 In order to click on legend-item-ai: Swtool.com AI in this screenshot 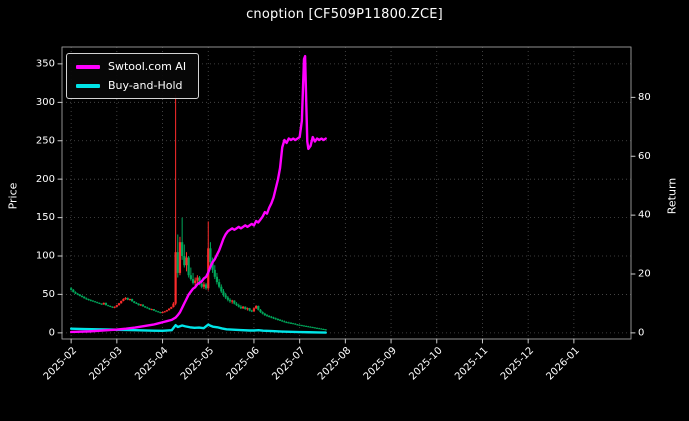, I will do `click(131, 66)`.